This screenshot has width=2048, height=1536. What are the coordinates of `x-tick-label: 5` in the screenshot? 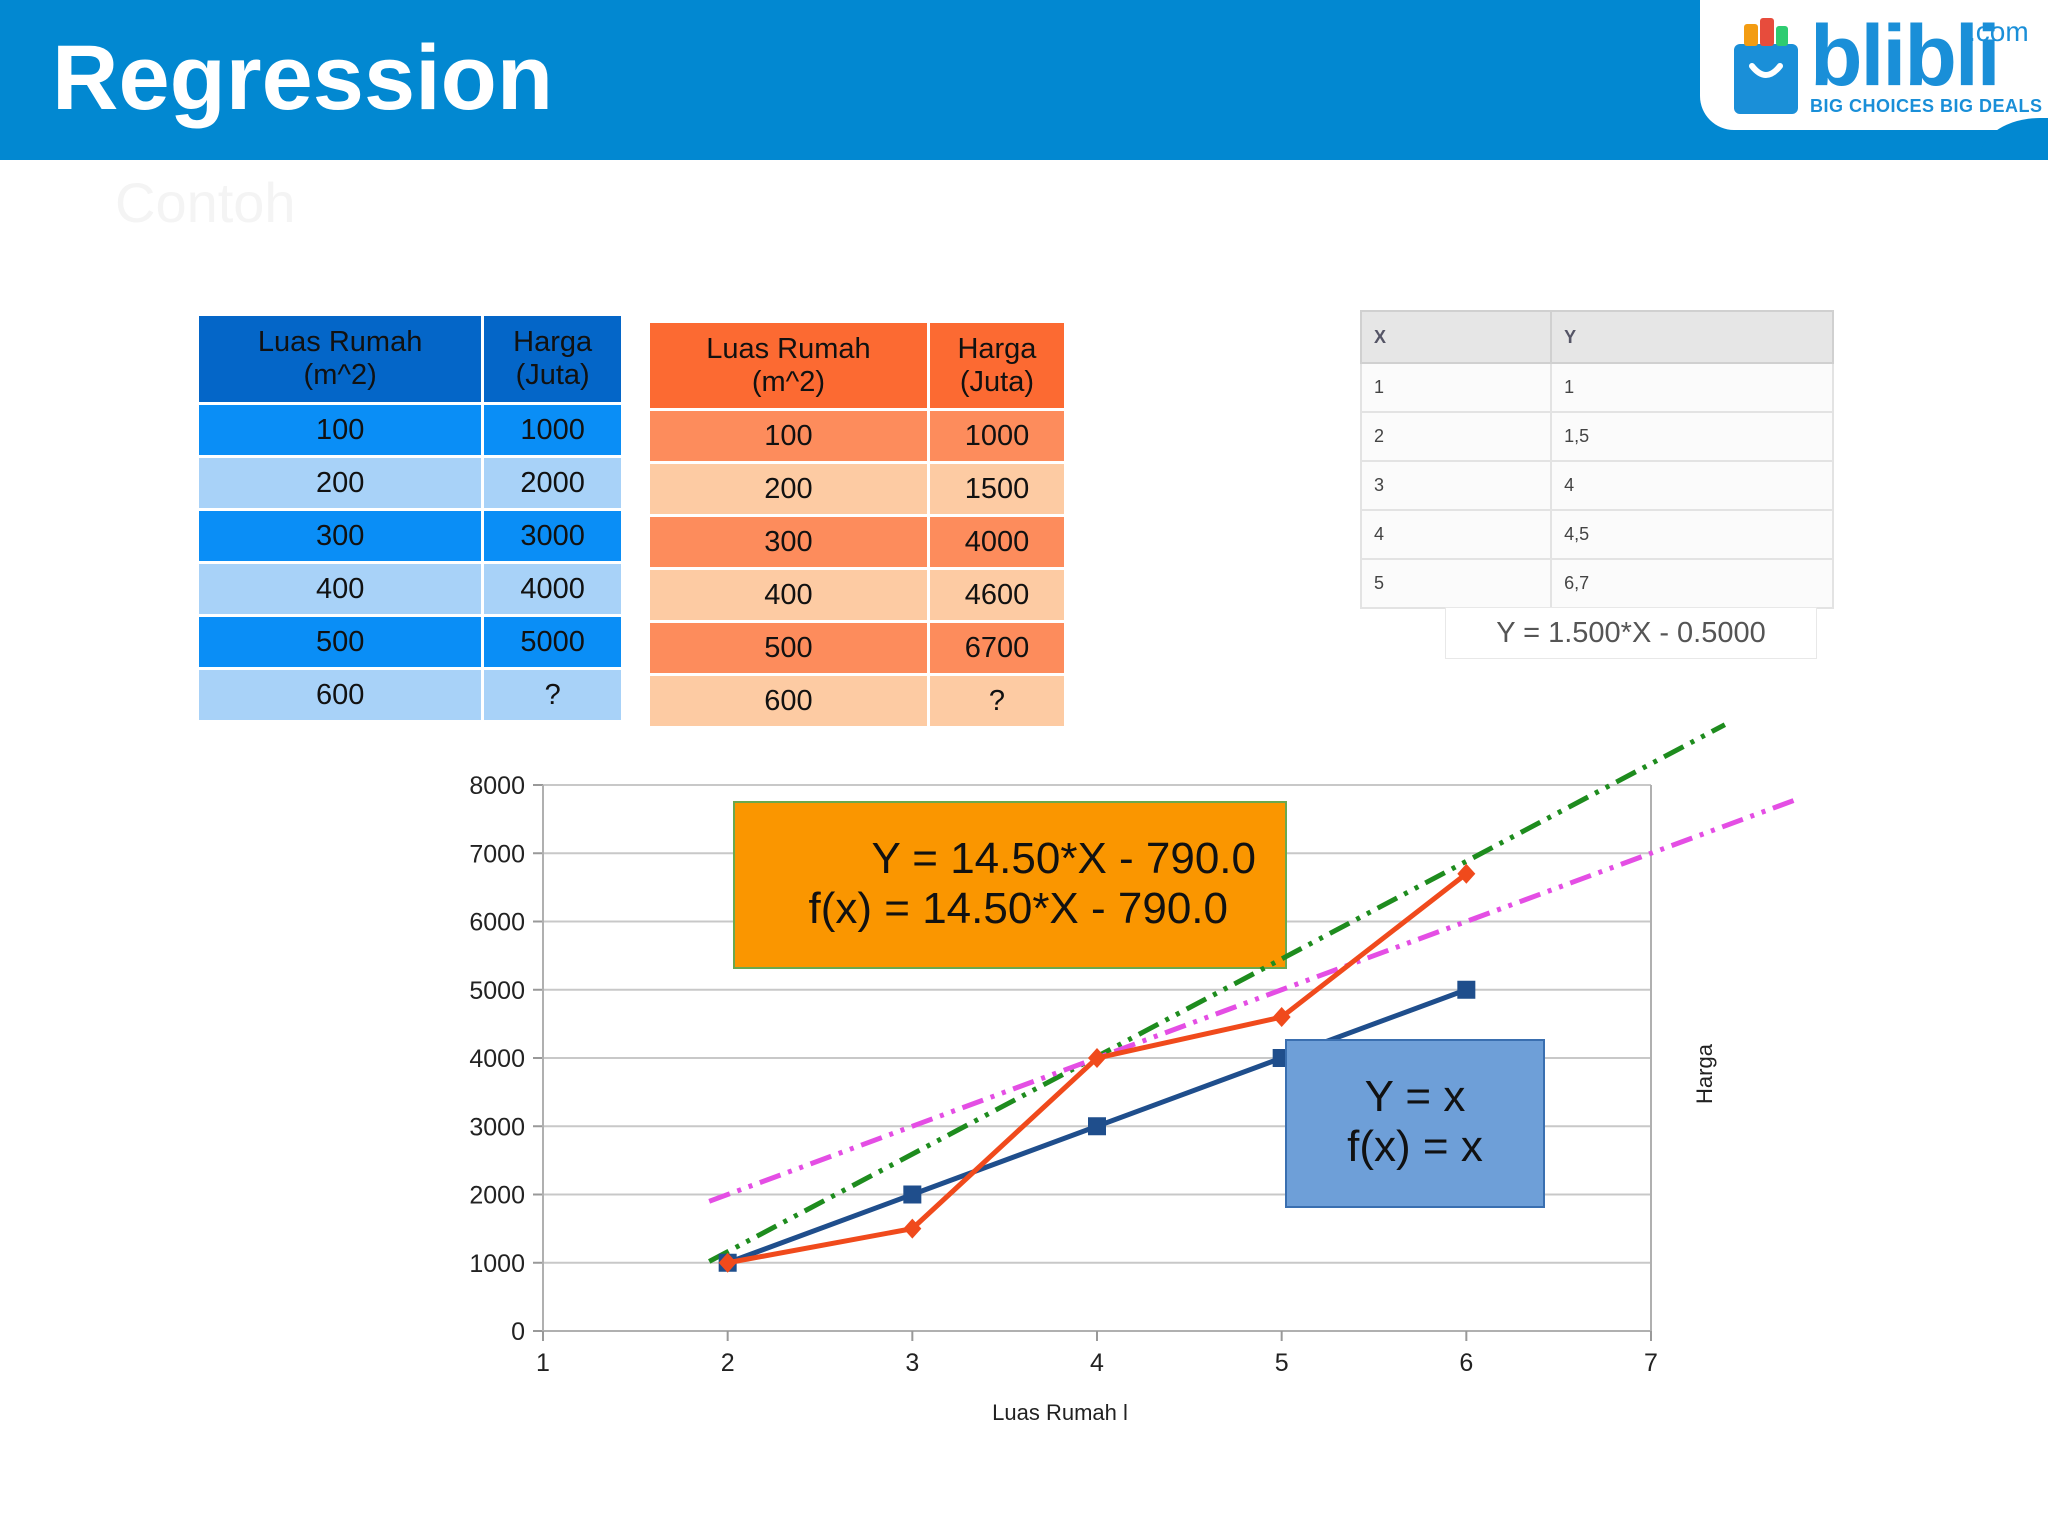 It's located at (1282, 1363).